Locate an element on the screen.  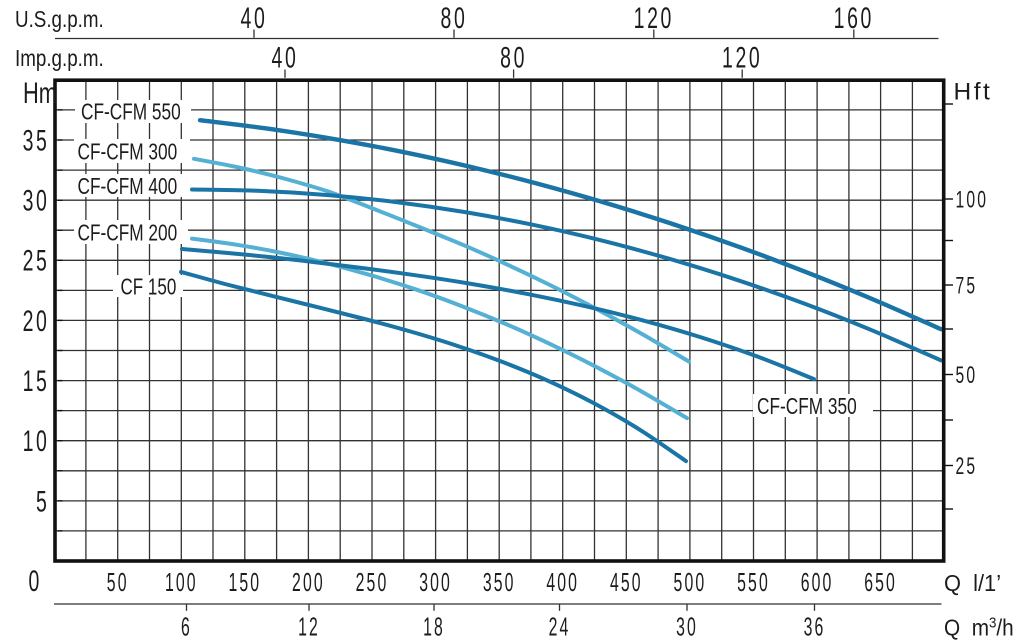
svg-text: 0 is located at coordinates (35, 581).